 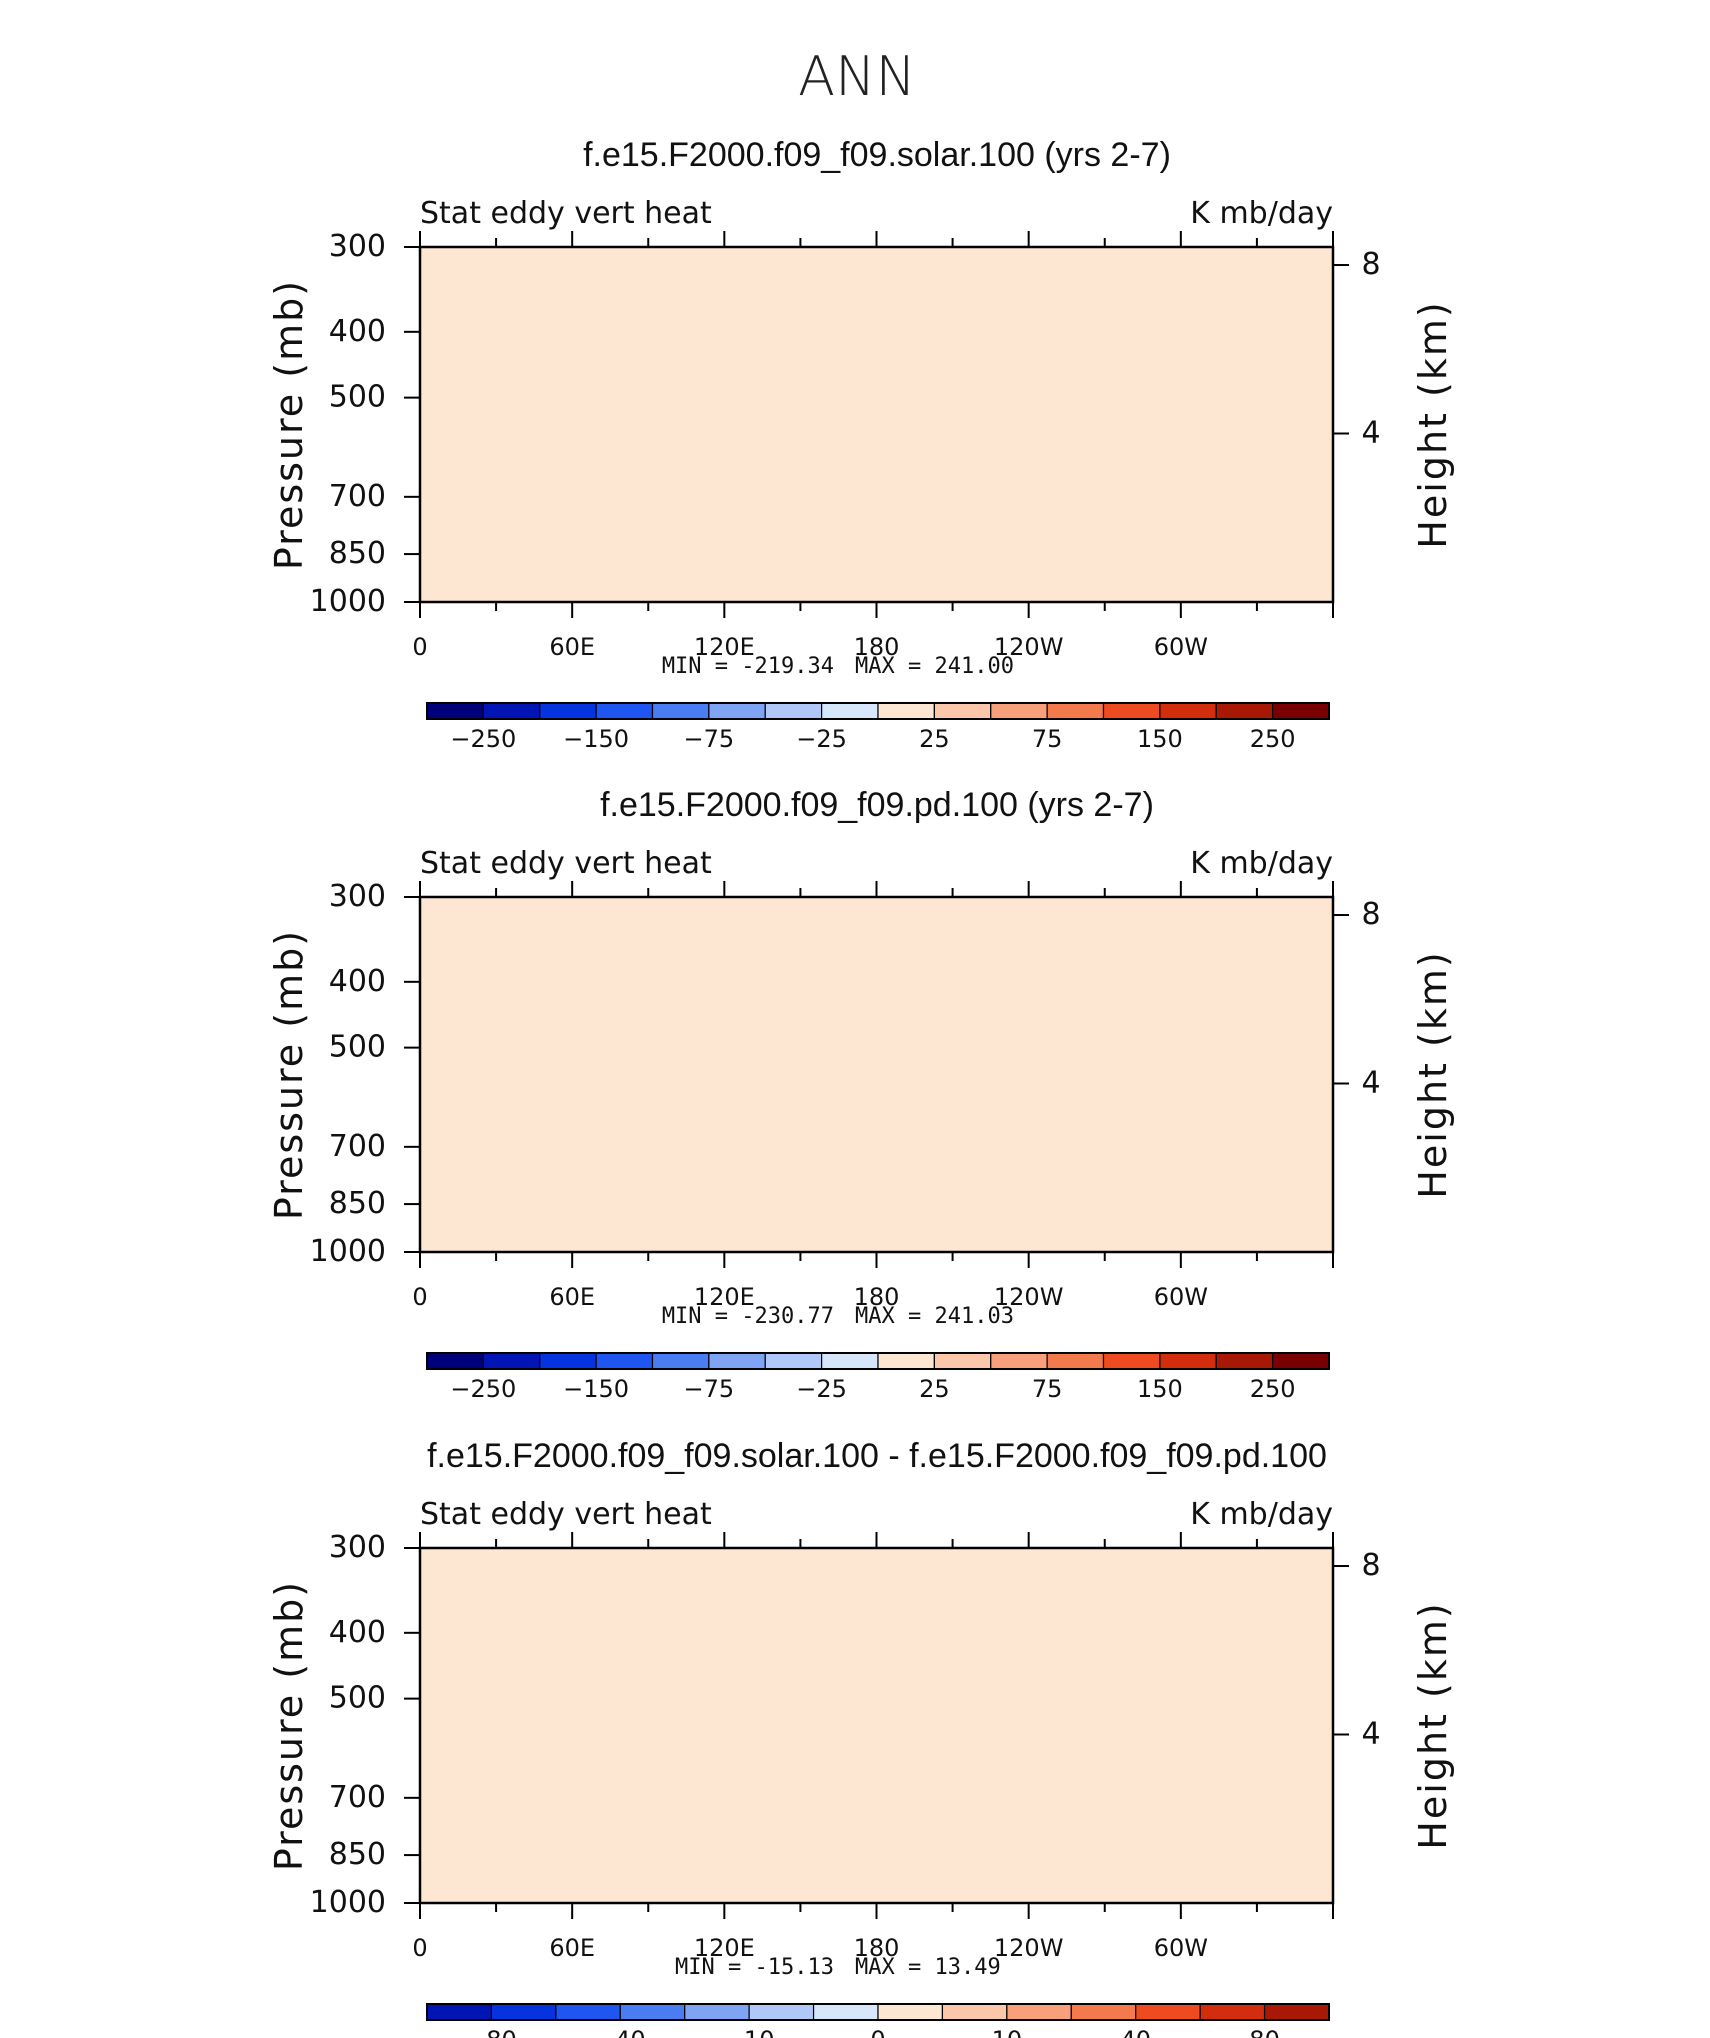 What do you see at coordinates (1135, 2032) in the screenshot?
I see `colorbar-label: 40` at bounding box center [1135, 2032].